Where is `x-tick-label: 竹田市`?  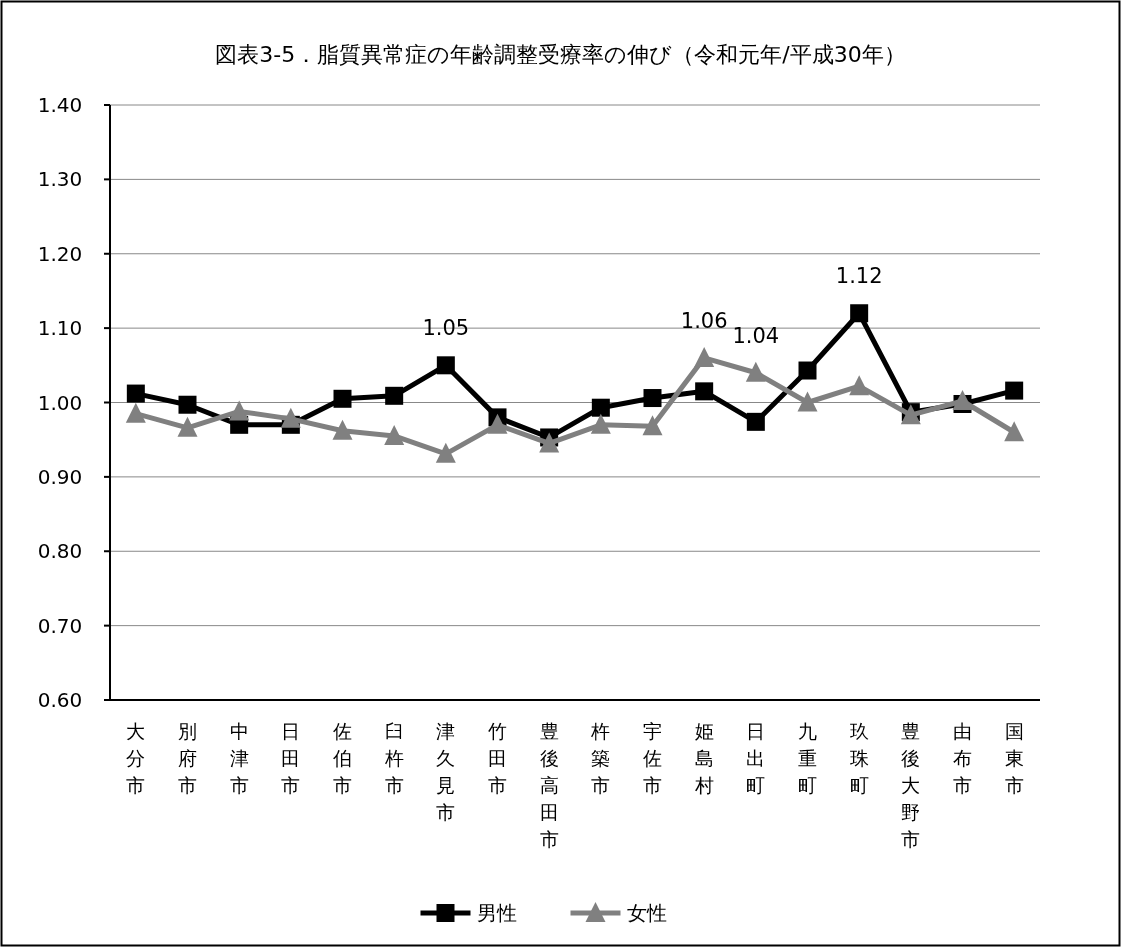
x-tick-label: 竹田市 is located at coordinates (497, 758).